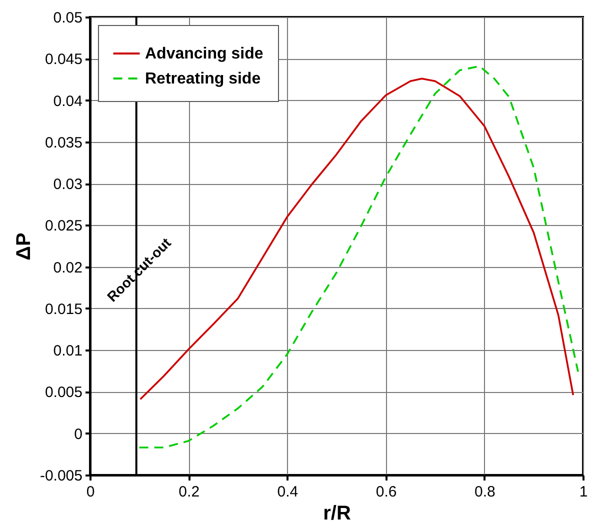  I want to click on y-tick-label: 0.005, so click(63, 393).